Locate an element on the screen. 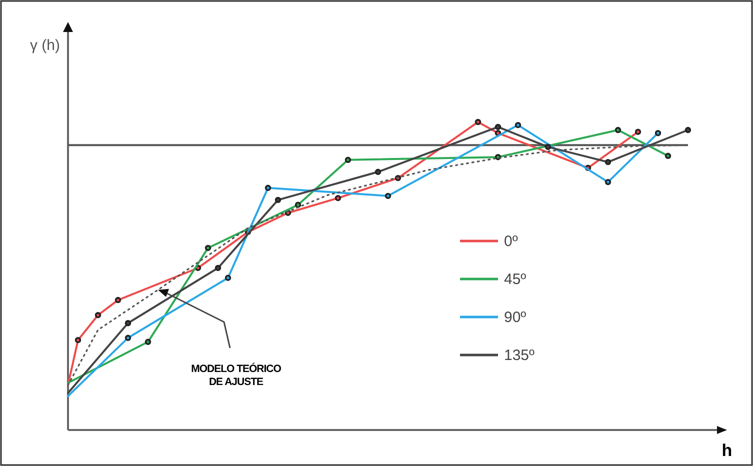 This screenshot has height=466, width=753. legend-label: 45º is located at coordinates (515, 279).